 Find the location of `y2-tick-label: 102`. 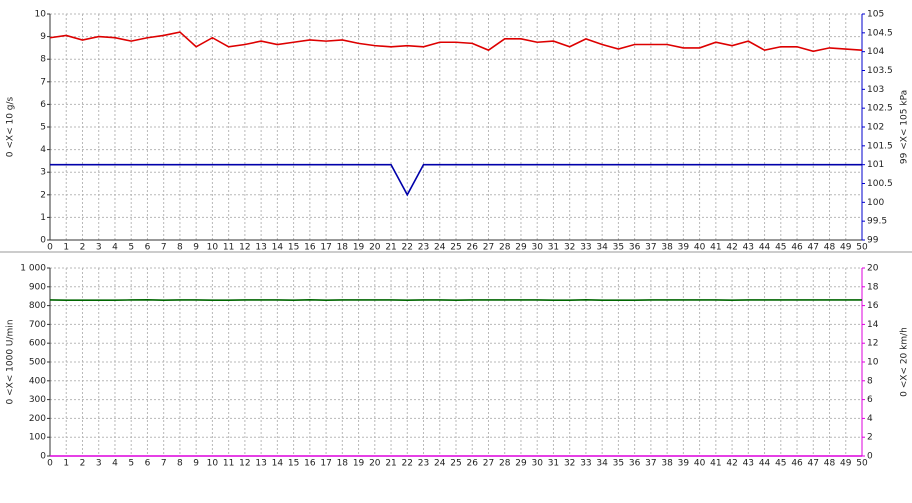

y2-tick-label: 102 is located at coordinates (875, 128).